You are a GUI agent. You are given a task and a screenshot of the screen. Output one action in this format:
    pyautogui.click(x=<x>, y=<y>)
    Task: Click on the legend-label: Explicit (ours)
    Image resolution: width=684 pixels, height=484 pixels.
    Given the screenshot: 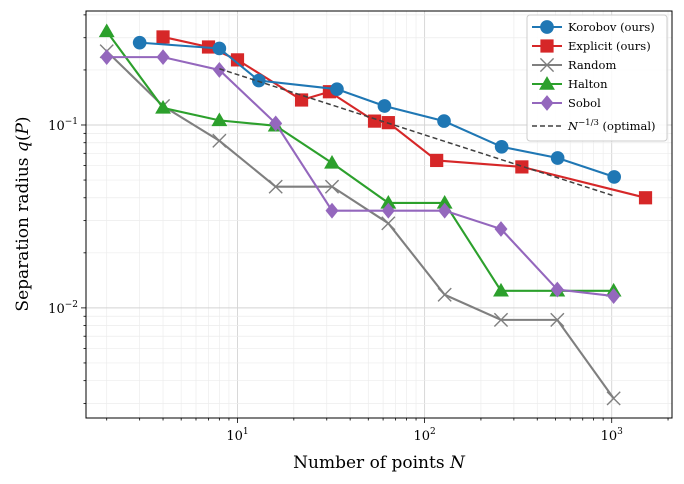 What is the action you would take?
    pyautogui.click(x=609, y=46)
    